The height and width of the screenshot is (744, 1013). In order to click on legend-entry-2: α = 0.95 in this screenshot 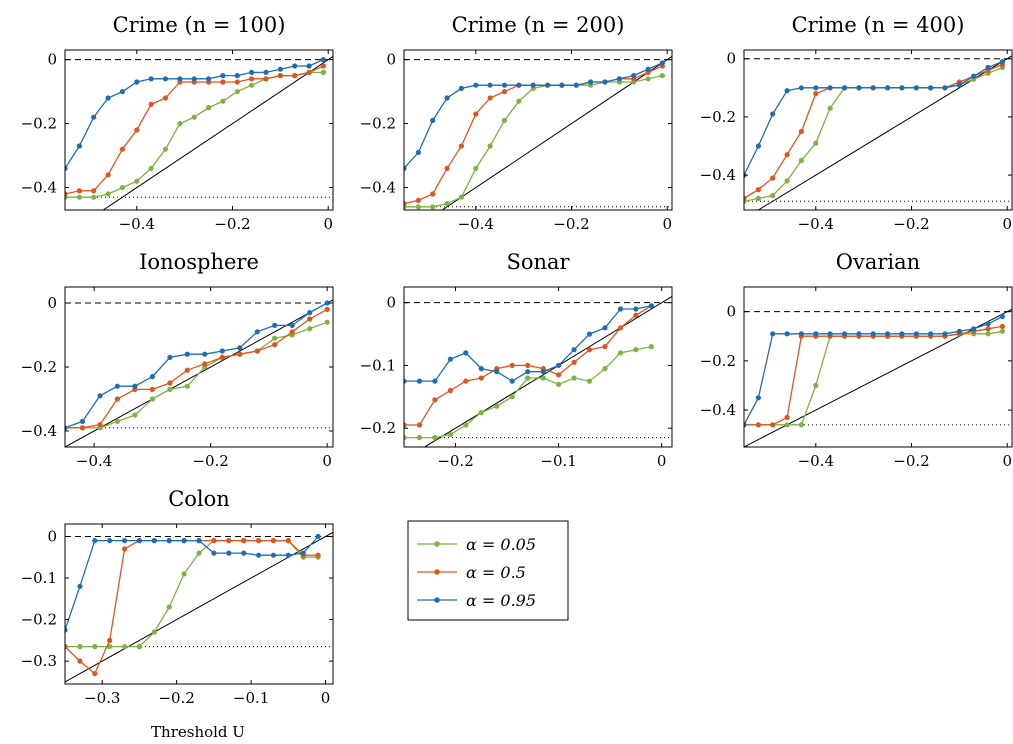, I will do `click(476, 600)`.